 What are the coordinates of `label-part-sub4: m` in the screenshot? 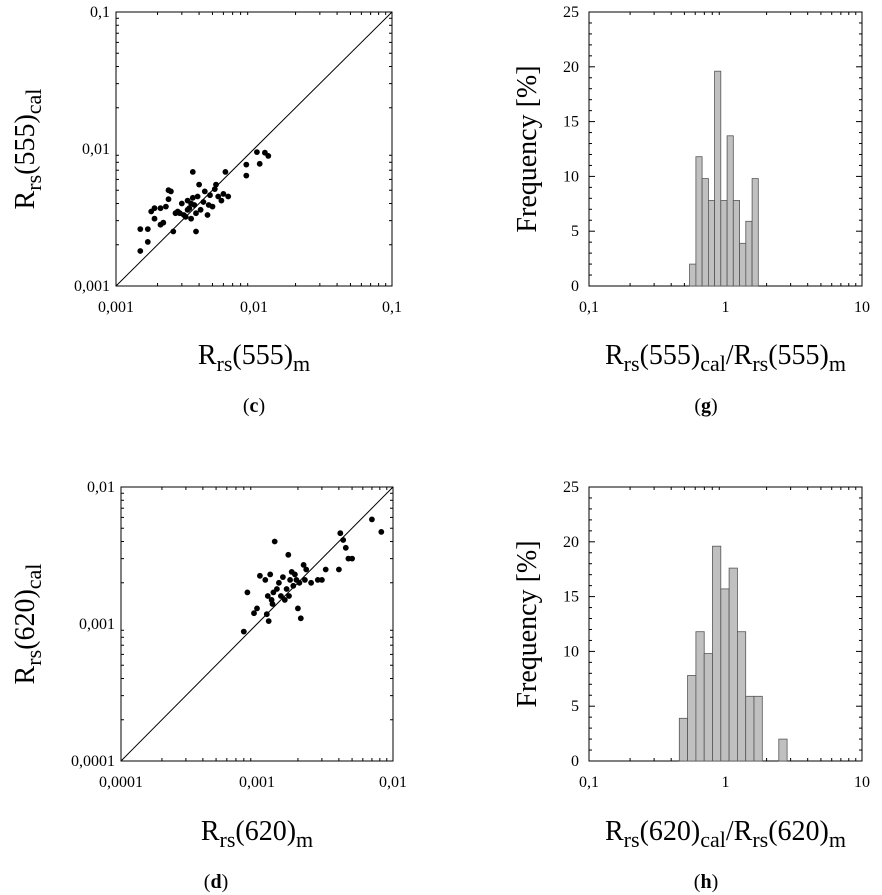 It's located at (837, 363).